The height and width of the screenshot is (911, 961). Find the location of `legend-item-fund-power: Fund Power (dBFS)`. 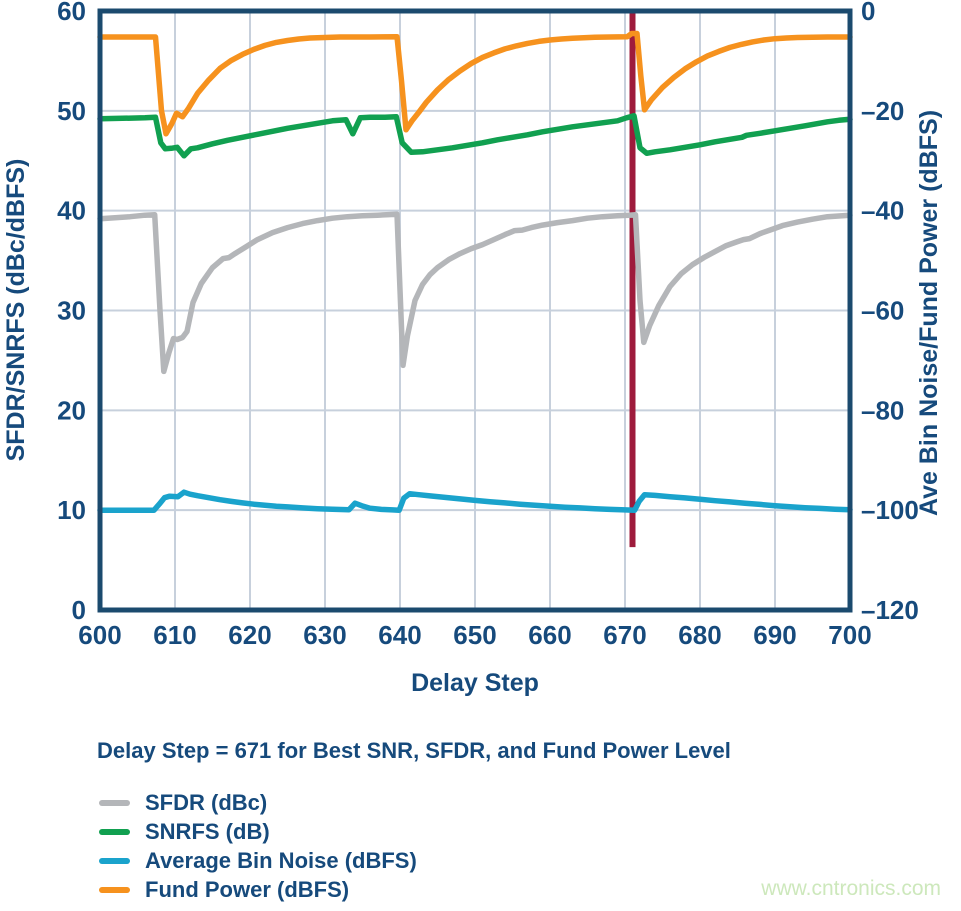

legend-item-fund-power: Fund Power (dBFS) is located at coordinates (258, 889).